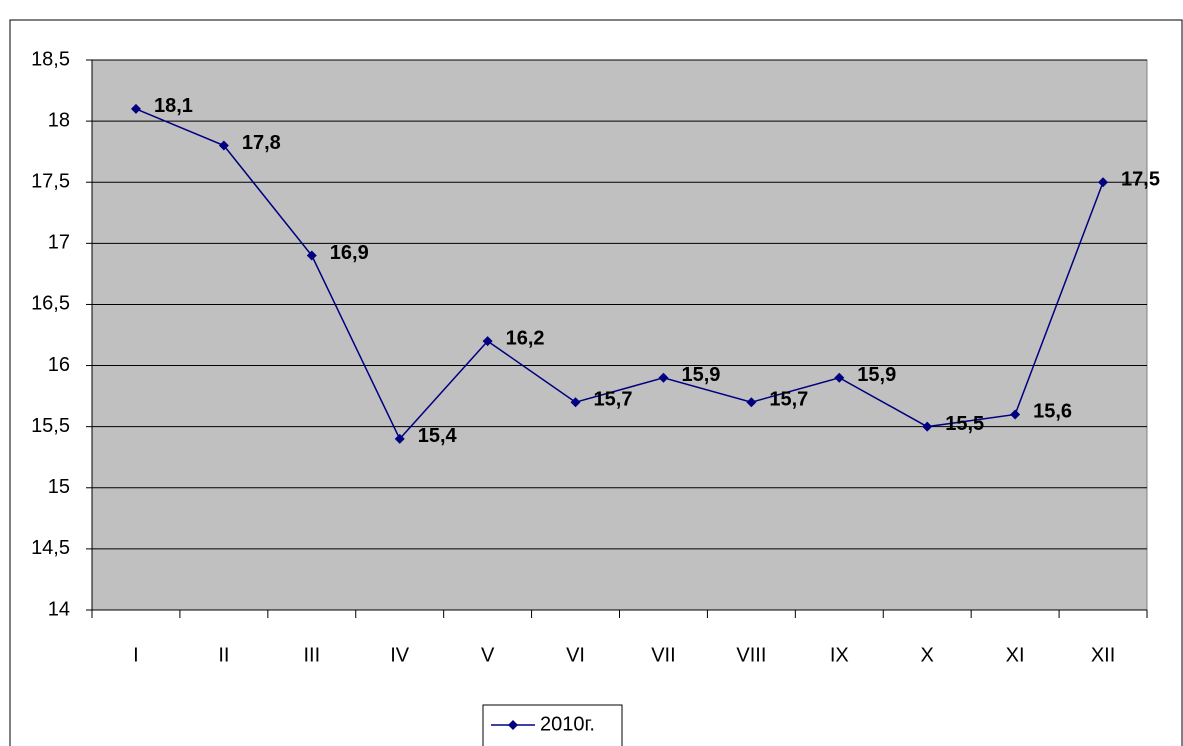  What do you see at coordinates (964, 424) in the screenshot?
I see `value-label: 15,5` at bounding box center [964, 424].